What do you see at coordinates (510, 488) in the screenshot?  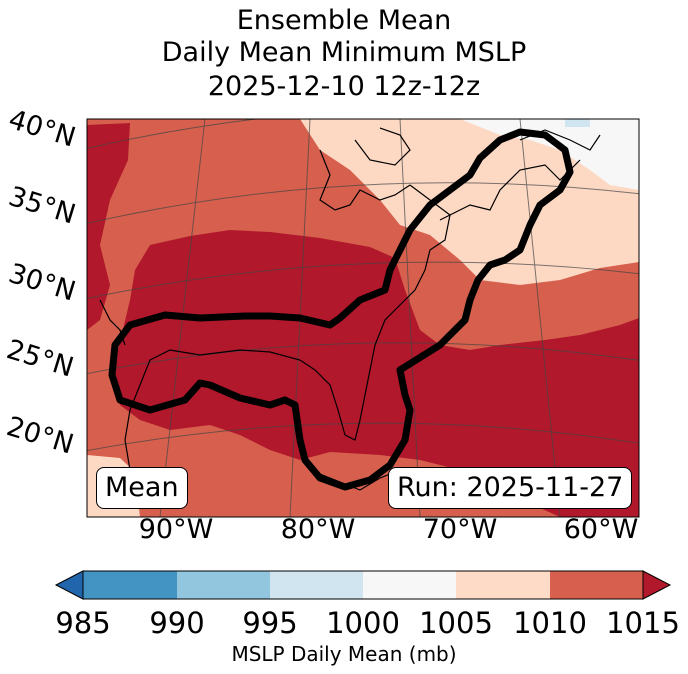 I see `run-date-badge: Run: 2025-11-27` at bounding box center [510, 488].